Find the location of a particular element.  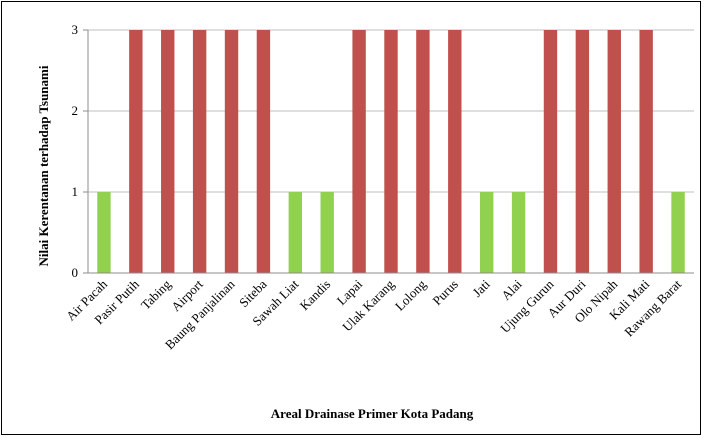

bar-pasir-putih is located at coordinates (136, 151).